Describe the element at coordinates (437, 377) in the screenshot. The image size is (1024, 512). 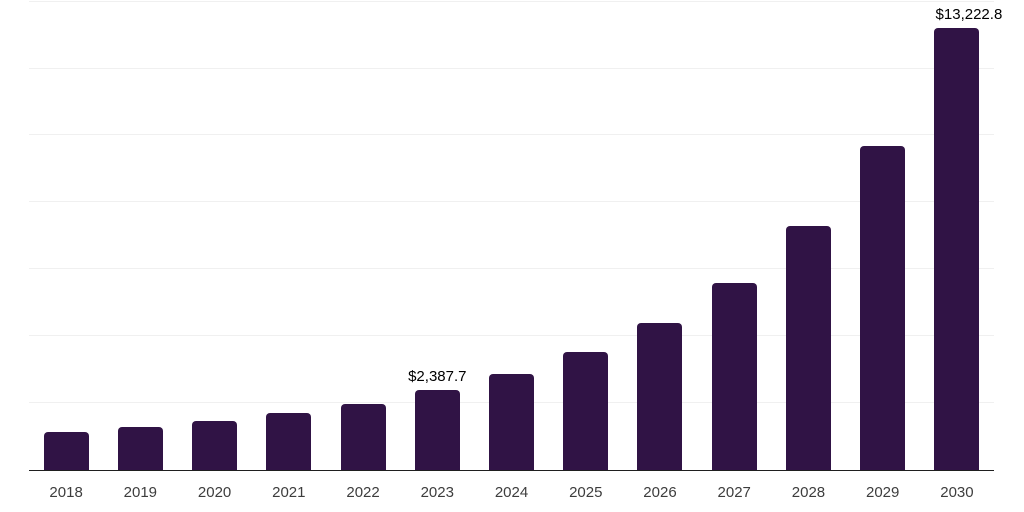
I see `data-label-2023: $2,387.7` at that location.